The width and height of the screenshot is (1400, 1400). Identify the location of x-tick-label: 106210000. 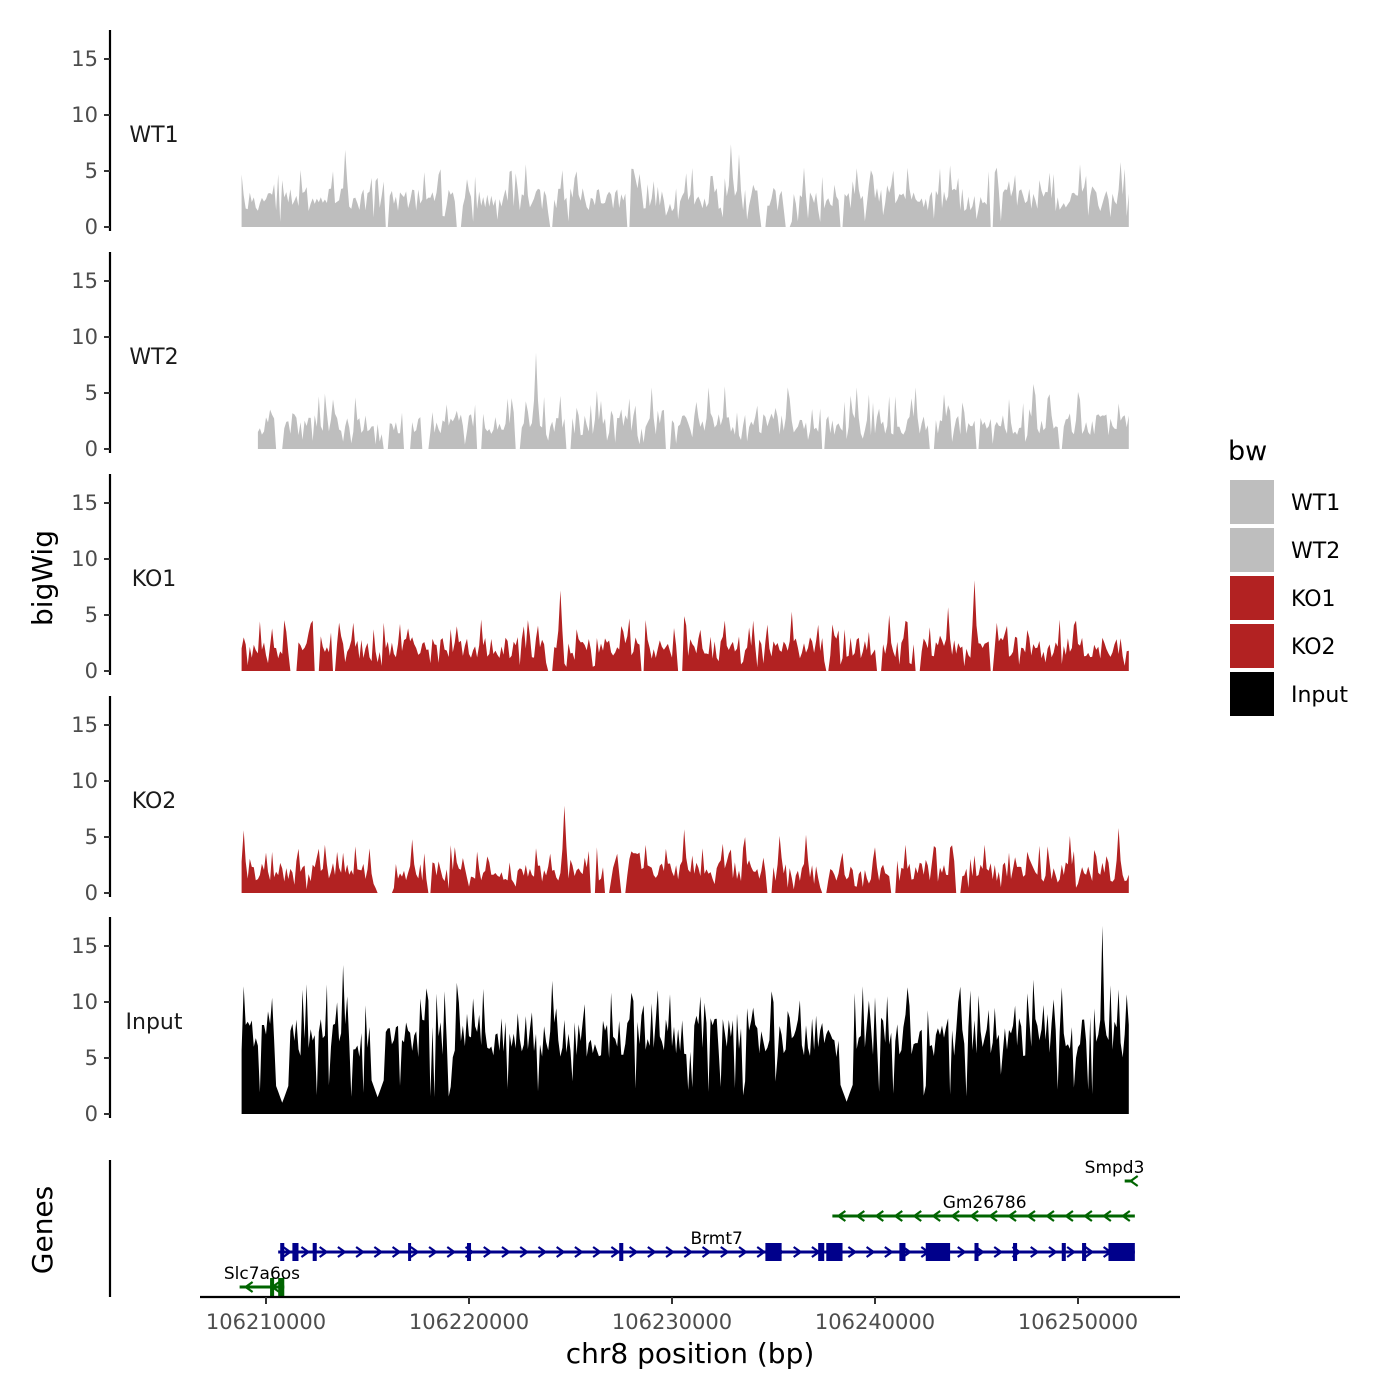
(266, 1322).